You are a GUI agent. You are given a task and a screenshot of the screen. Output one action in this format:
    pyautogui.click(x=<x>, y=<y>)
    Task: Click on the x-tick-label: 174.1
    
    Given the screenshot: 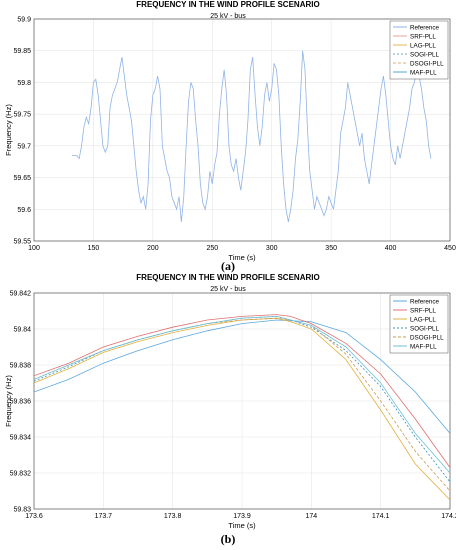 What is the action you would take?
    pyautogui.click(x=381, y=516)
    